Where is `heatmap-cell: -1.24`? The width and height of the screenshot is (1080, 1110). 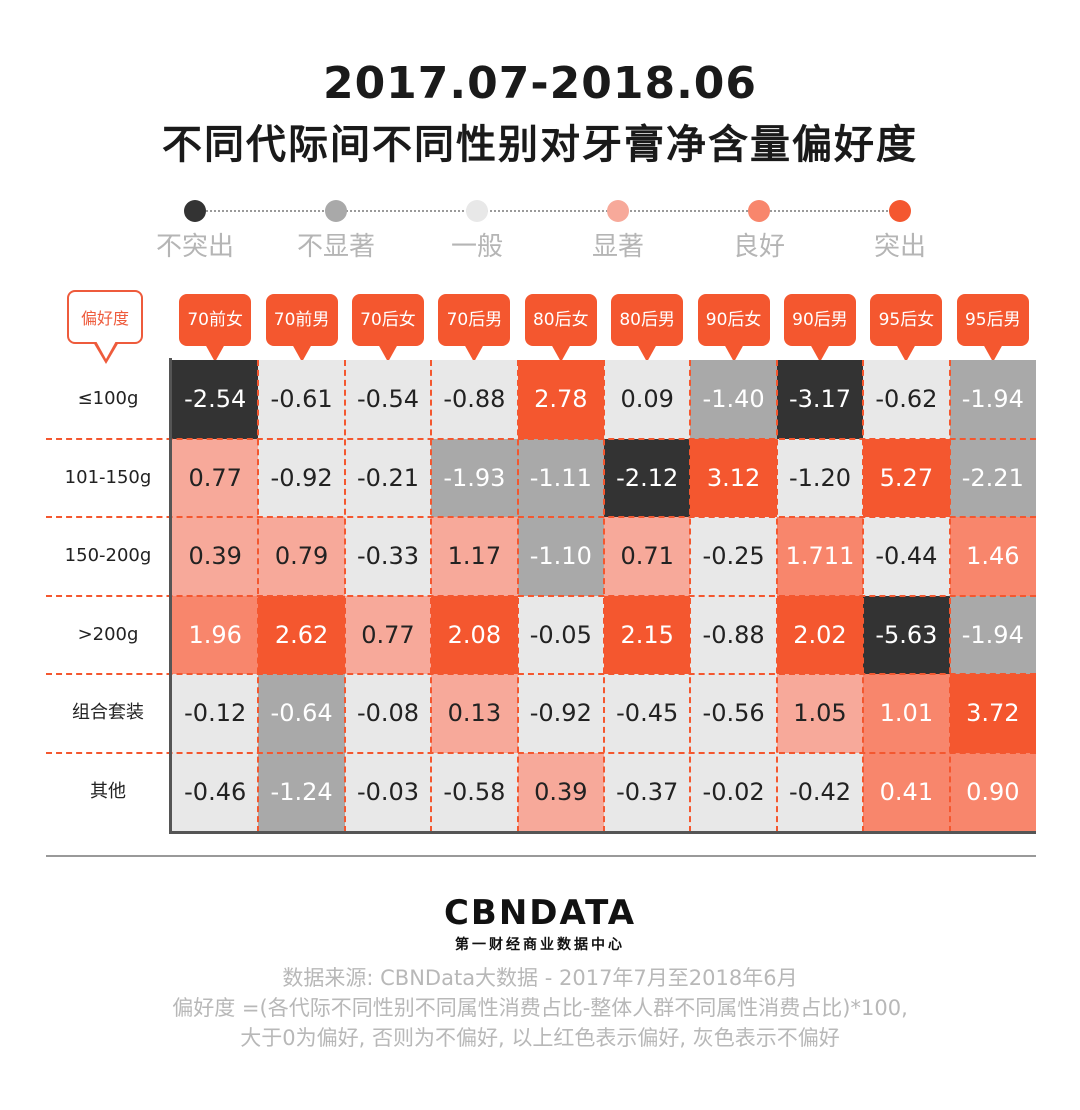 heatmap-cell: -1.24 is located at coordinates (301, 792).